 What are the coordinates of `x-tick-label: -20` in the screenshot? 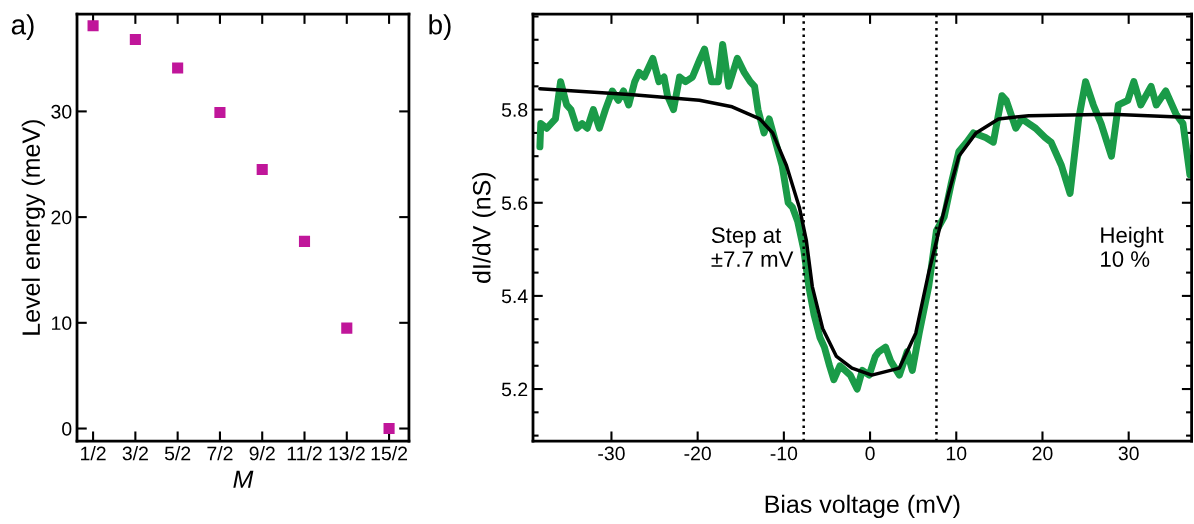 It's located at (697, 453).